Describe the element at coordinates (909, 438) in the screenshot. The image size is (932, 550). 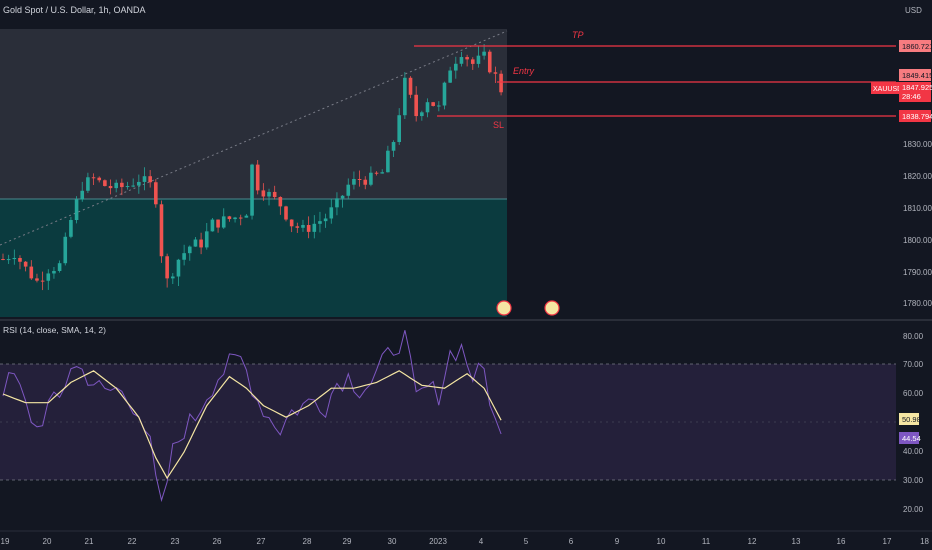
I see `rsi-value-badge` at that location.